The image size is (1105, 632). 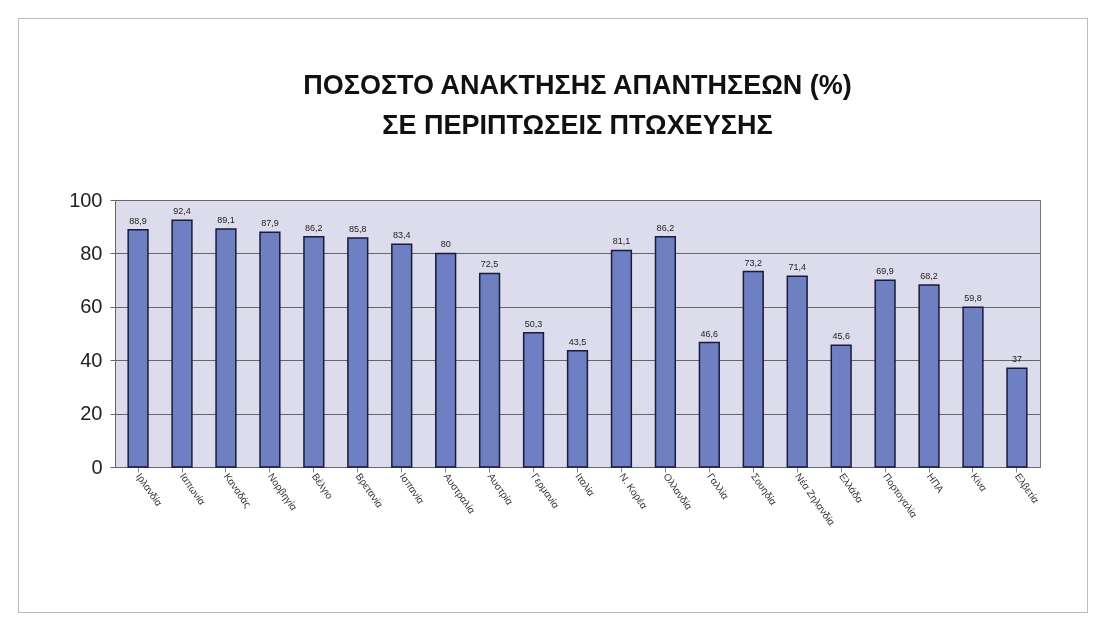 I want to click on y-tick-label: 100, so click(x=86, y=199).